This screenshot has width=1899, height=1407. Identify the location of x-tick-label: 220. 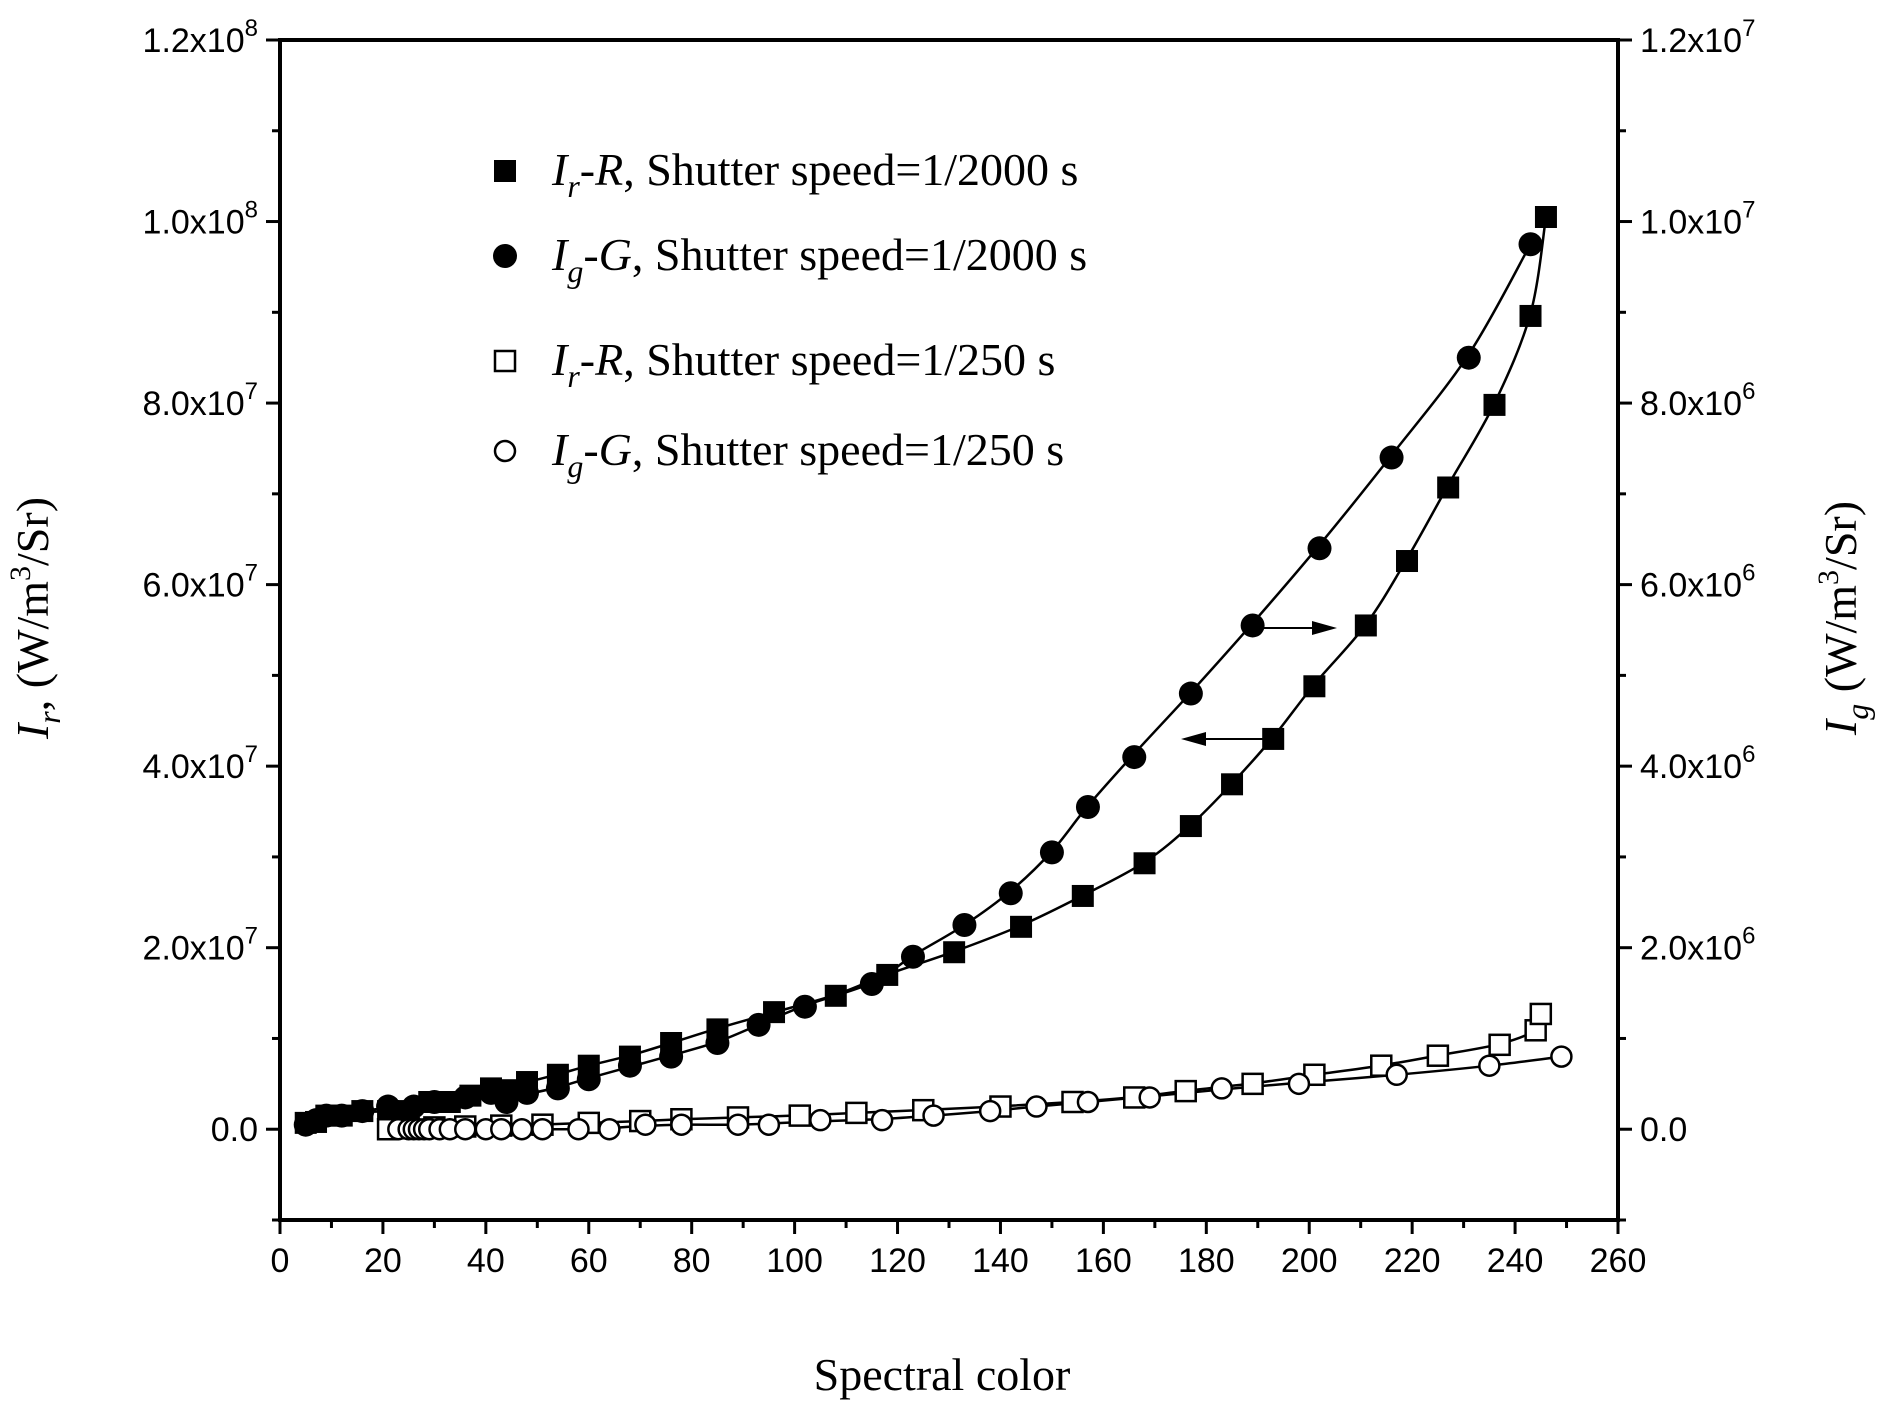
(1412, 1261).